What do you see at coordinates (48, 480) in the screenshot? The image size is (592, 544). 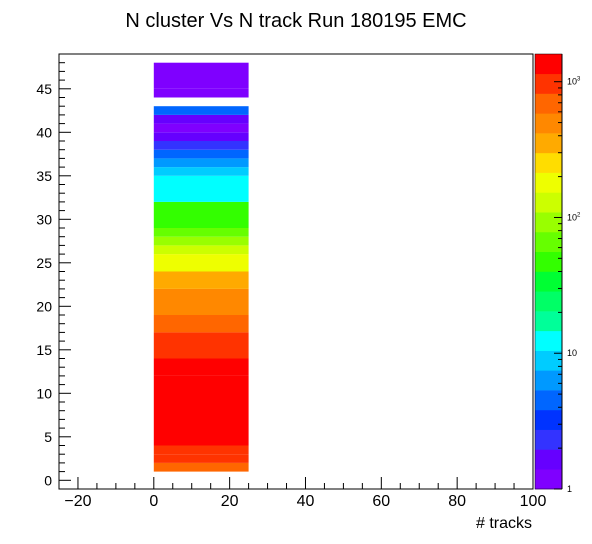 I see `y-tick-label: 0` at bounding box center [48, 480].